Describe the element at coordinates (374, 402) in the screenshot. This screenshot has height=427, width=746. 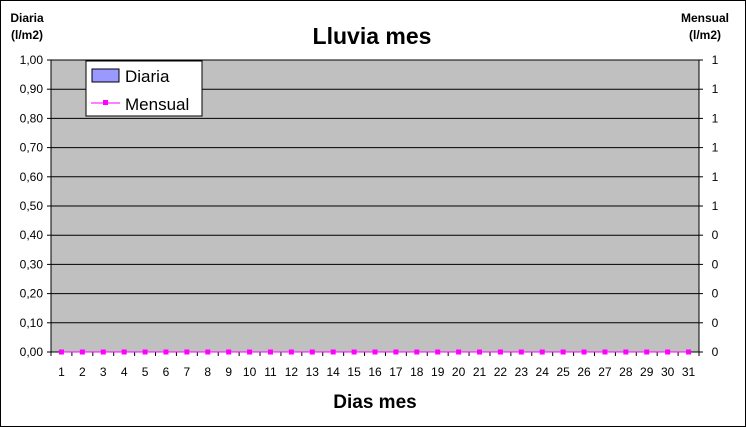
I see `x-axis-title: Dias mes` at that location.